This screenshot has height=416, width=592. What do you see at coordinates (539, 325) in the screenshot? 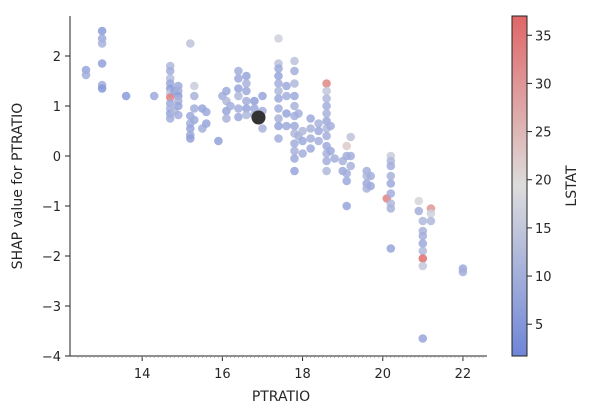
I see `colorbar-tick-label: 5` at bounding box center [539, 325].